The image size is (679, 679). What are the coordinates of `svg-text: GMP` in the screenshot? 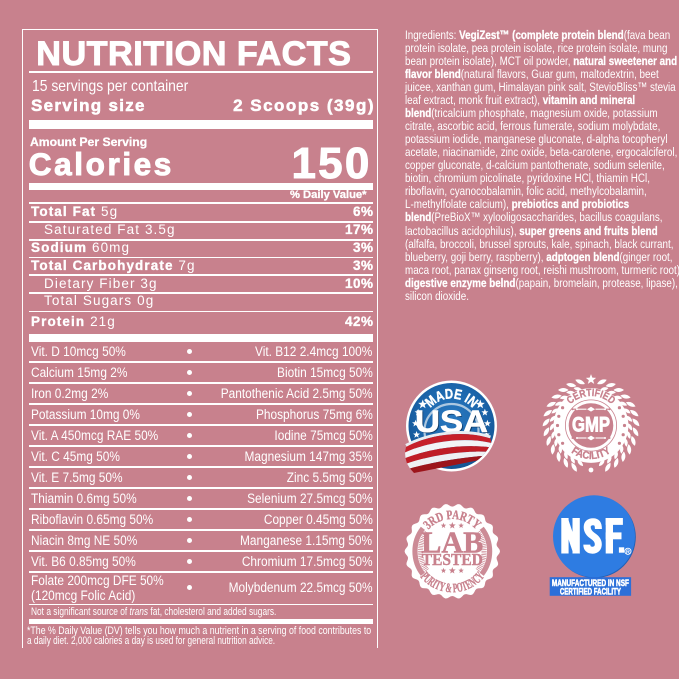 It's located at (591, 425).